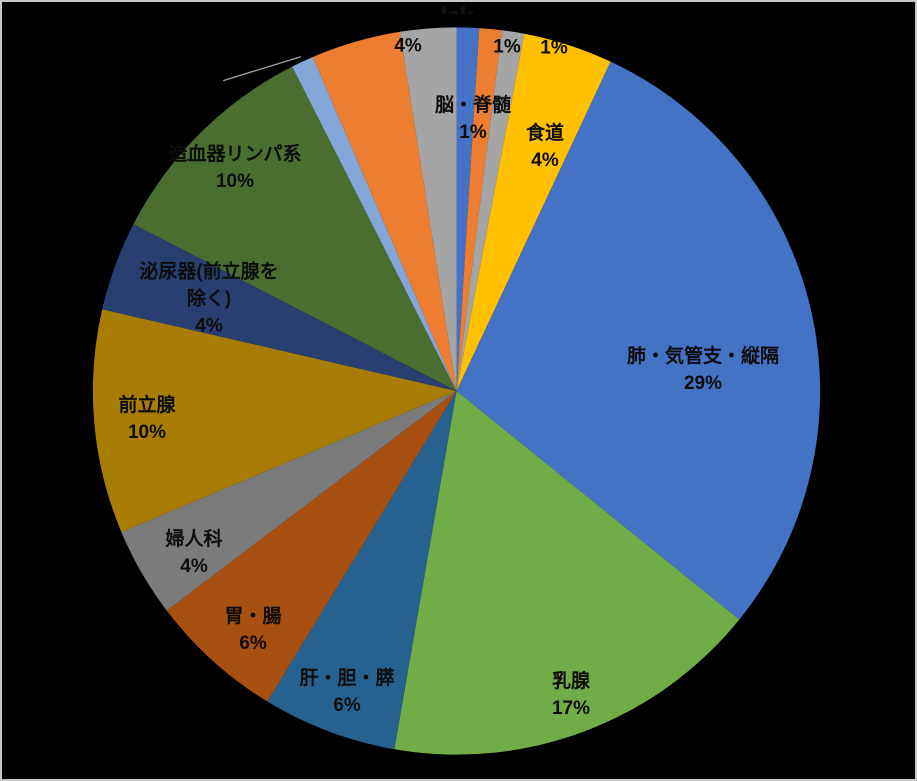 This screenshot has width=917, height=781. What do you see at coordinates (279, 307) in the screenshot?
I see `pie-slice-泌尿器(前立腺を除く)` at bounding box center [279, 307].